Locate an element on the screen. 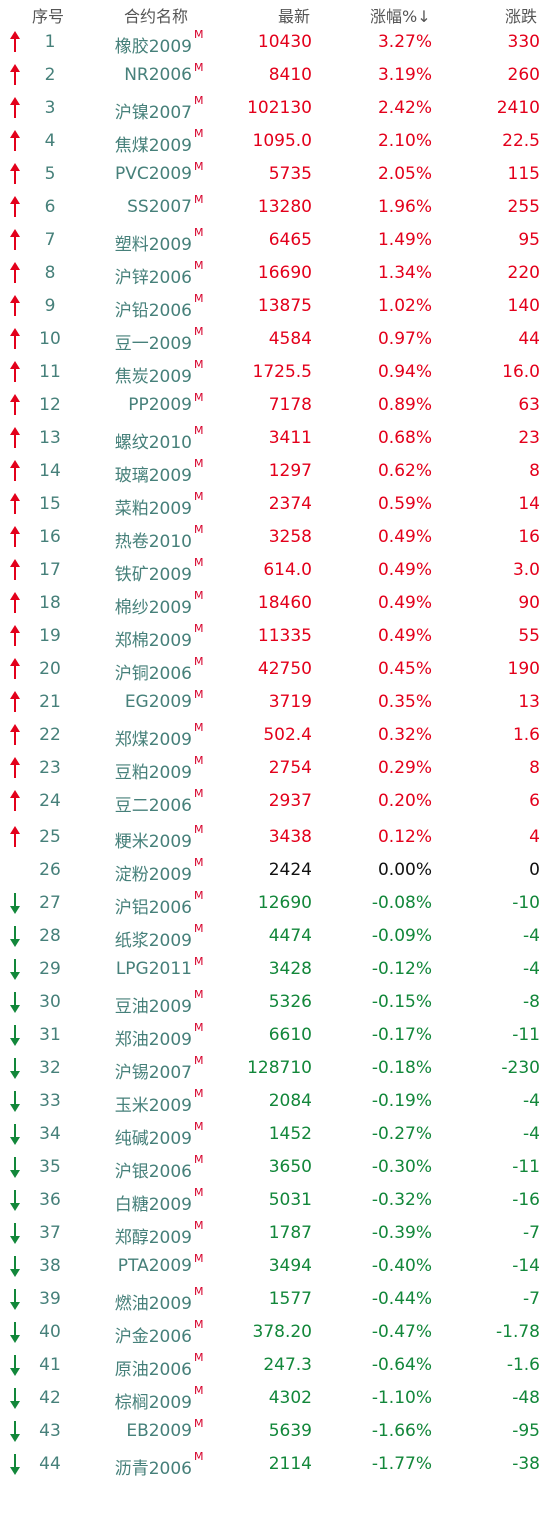 This screenshot has height=1520, width=560. table-row: 23 豆粕2009 M 2754 0.29% 8 is located at coordinates (280, 768).